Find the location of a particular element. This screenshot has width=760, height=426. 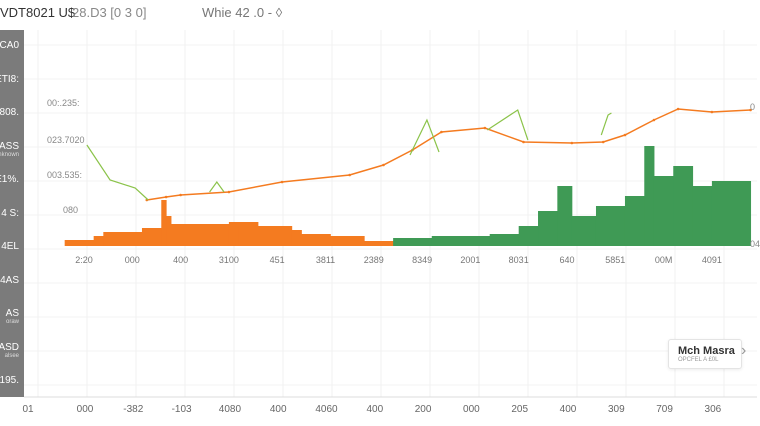

sidebar-item-label: 4EL is located at coordinates (10, 246).